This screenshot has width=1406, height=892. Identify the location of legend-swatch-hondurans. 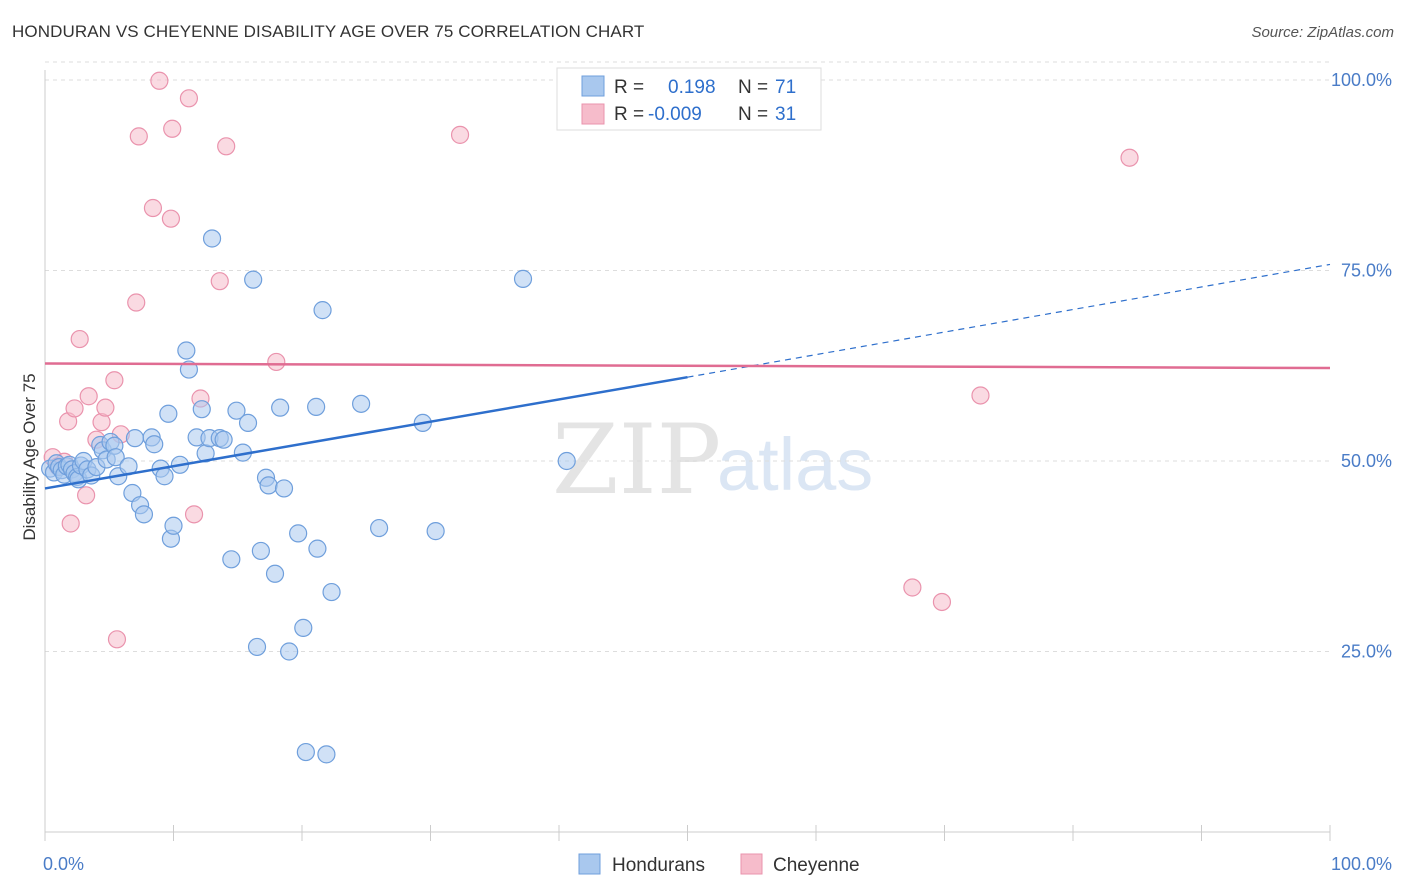
(593, 86).